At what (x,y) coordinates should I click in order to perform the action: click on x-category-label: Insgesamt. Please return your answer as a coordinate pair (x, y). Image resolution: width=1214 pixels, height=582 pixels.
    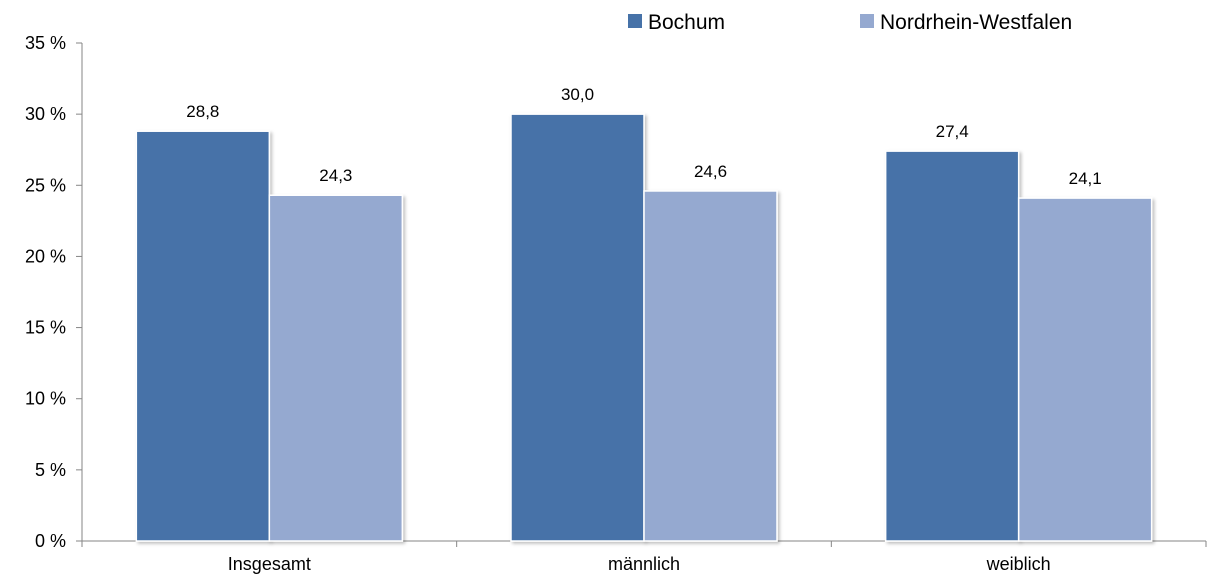
    Looking at the image, I should click on (269, 564).